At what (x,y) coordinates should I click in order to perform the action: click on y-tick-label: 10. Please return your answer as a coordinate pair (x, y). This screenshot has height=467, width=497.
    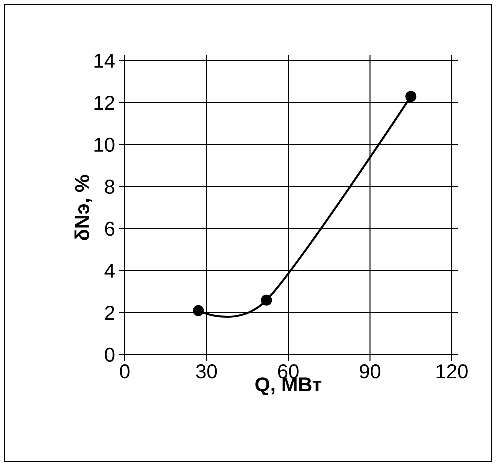
    Looking at the image, I should click on (104, 145).